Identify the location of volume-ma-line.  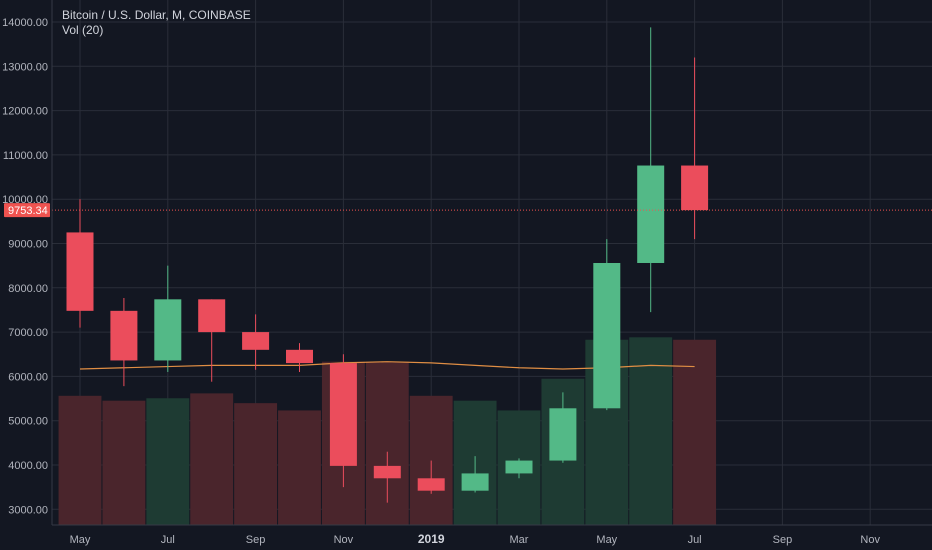
(387, 365).